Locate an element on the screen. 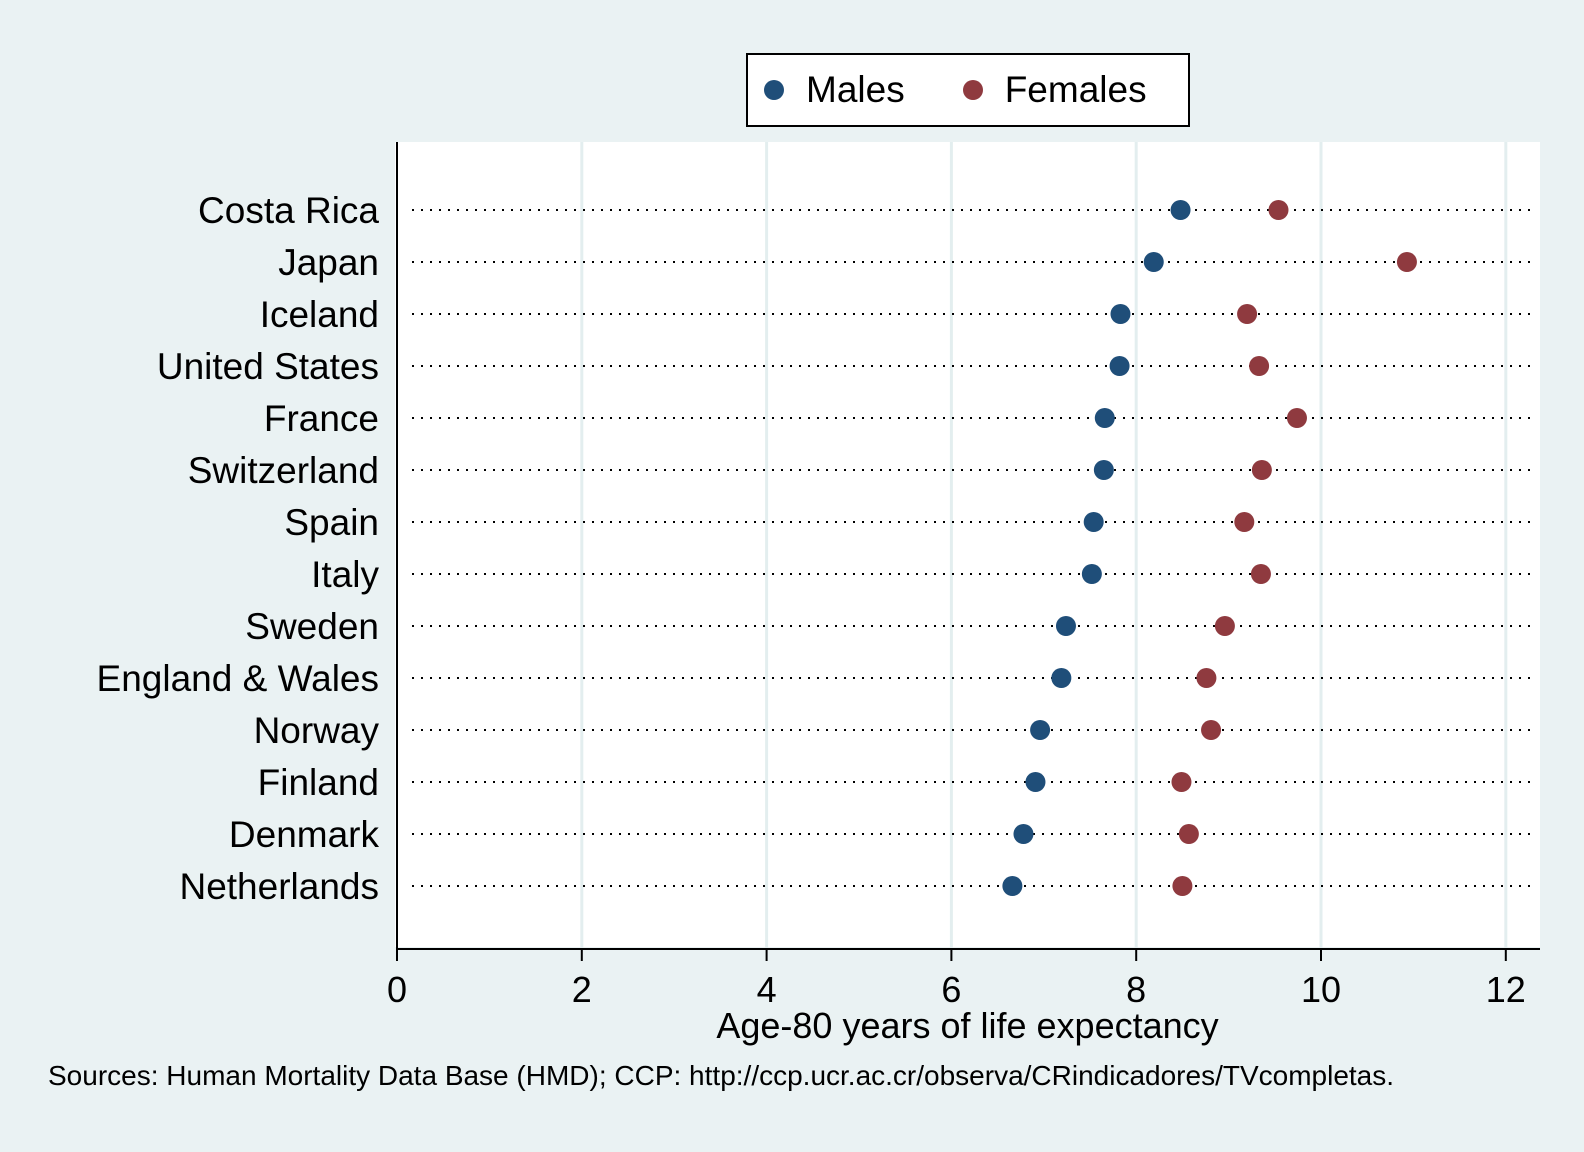 Image resolution: width=1584 pixels, height=1152 pixels. x-axis-ticks: 0 2 4 6 8 10 12 is located at coordinates (956, 979).